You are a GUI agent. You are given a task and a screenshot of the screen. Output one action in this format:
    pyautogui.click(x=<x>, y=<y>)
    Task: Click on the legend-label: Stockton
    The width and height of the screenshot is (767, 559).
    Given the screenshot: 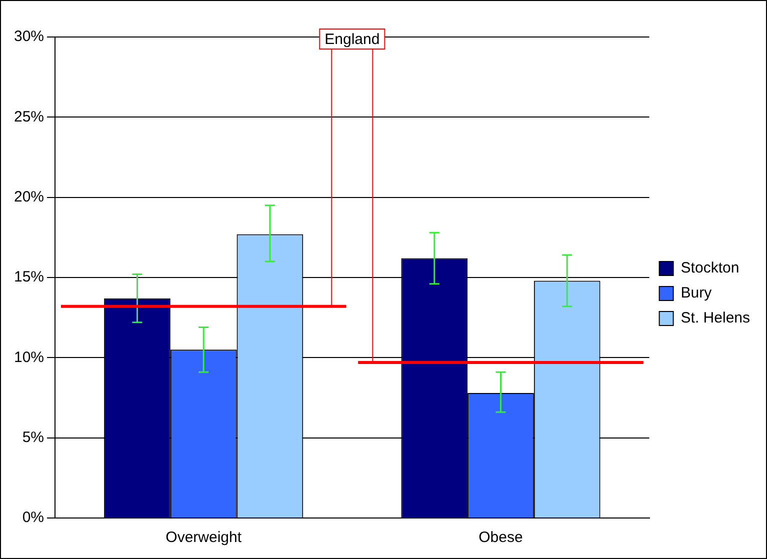 What is the action you would take?
    pyautogui.click(x=710, y=268)
    